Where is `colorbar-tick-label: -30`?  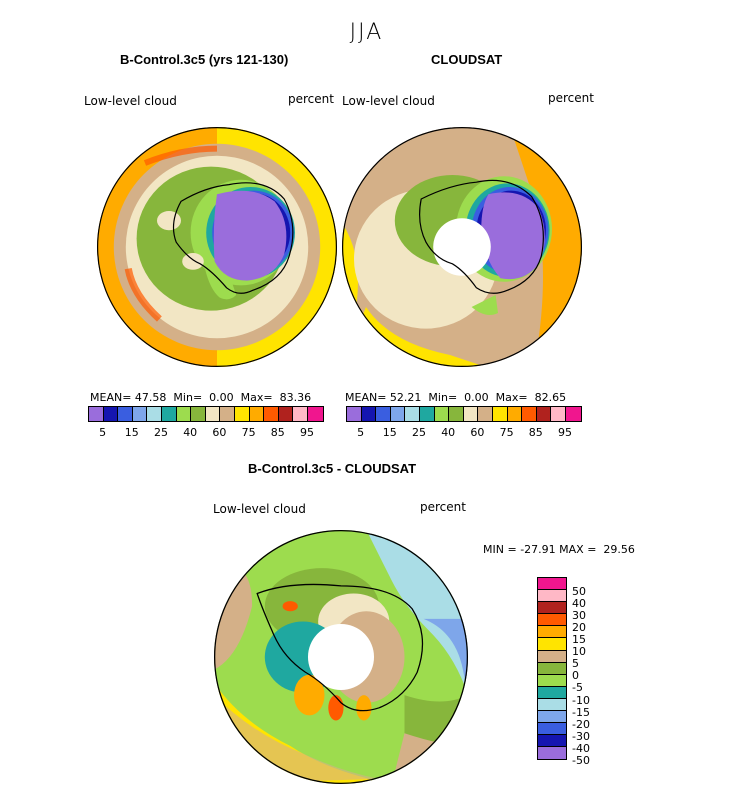
colorbar-tick-label: -30 is located at coordinates (581, 736).